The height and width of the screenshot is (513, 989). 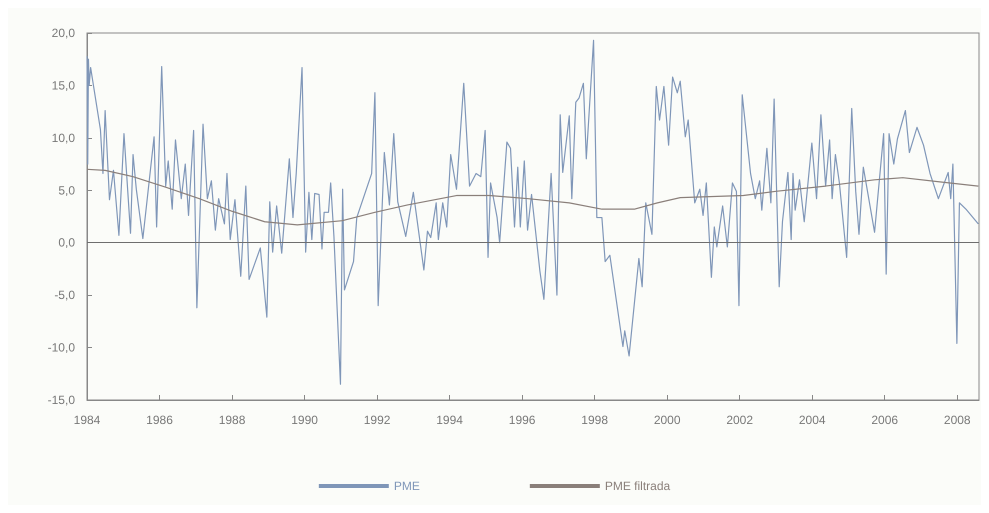 I want to click on x-tick-label: 1992, so click(x=377, y=420).